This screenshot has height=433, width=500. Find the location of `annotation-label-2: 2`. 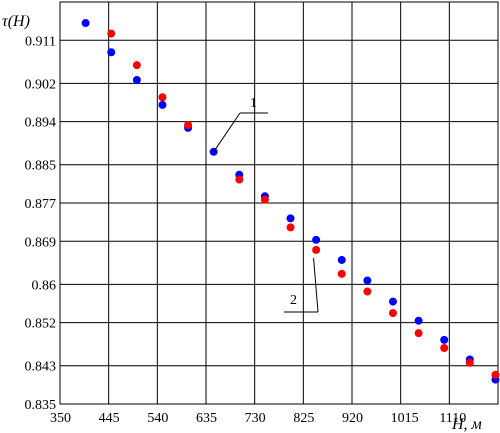

annotation-label-2: 2 is located at coordinates (293, 300).